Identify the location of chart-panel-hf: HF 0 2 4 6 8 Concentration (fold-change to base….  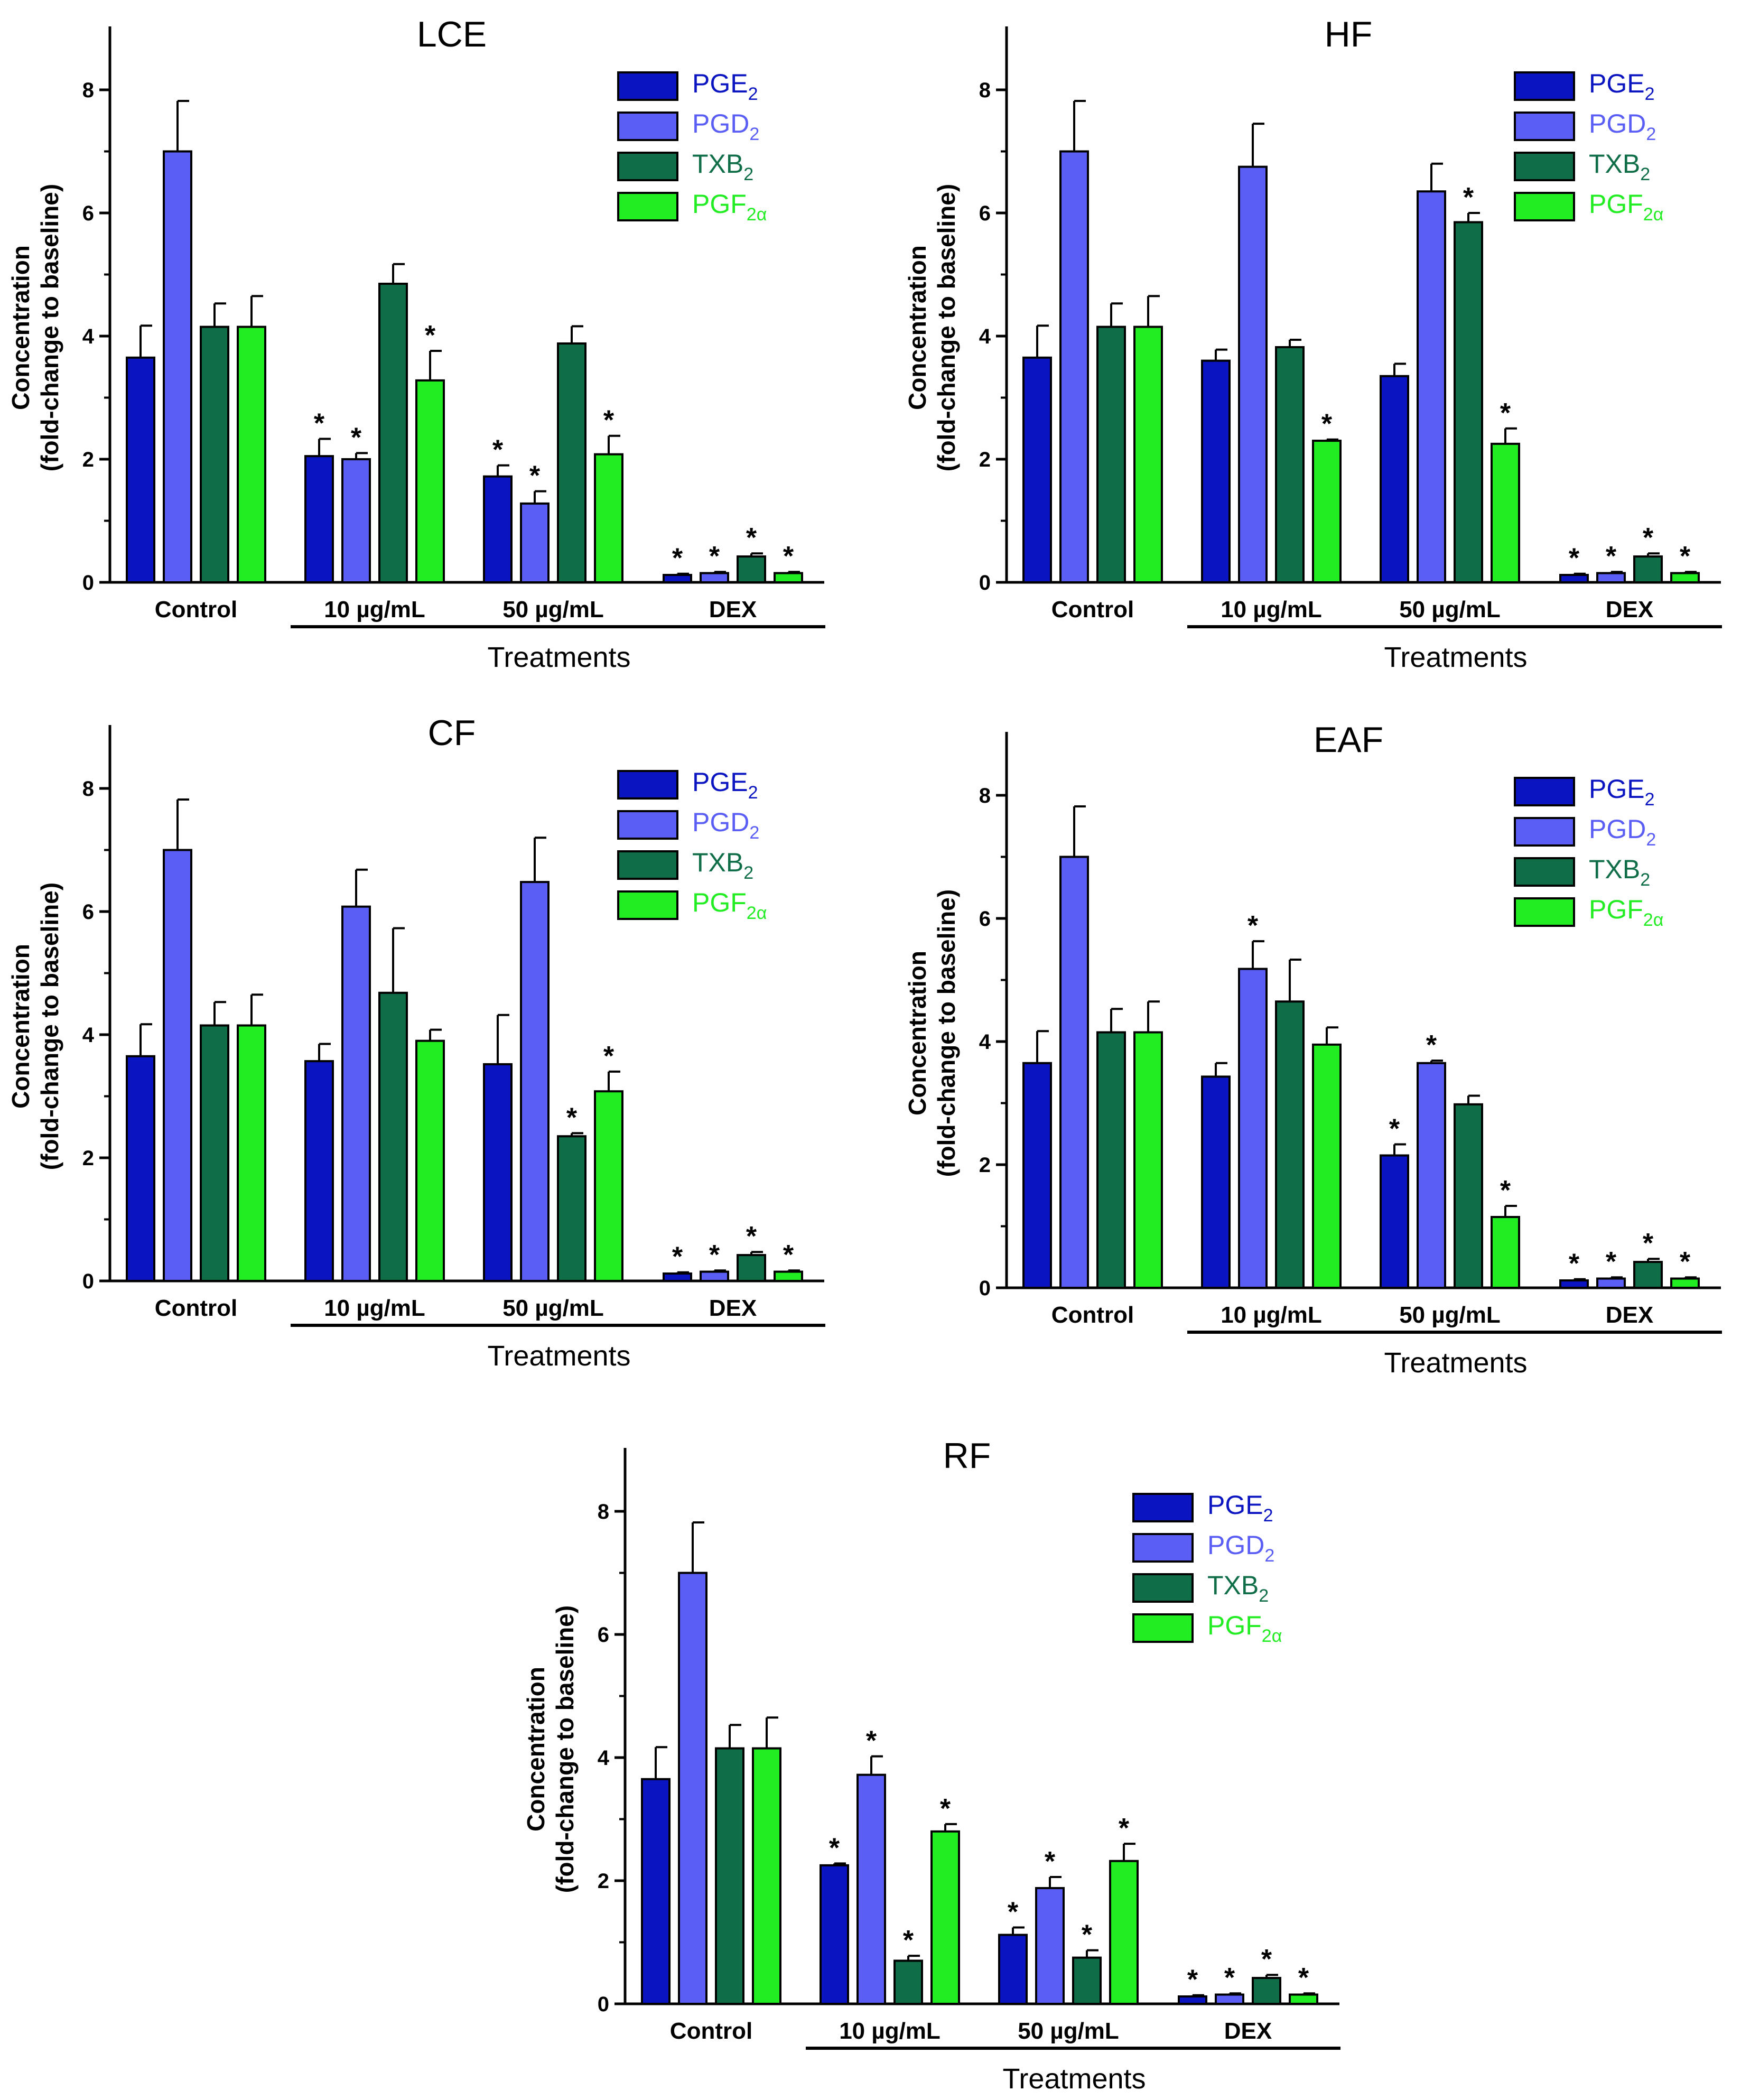
(1313, 343).